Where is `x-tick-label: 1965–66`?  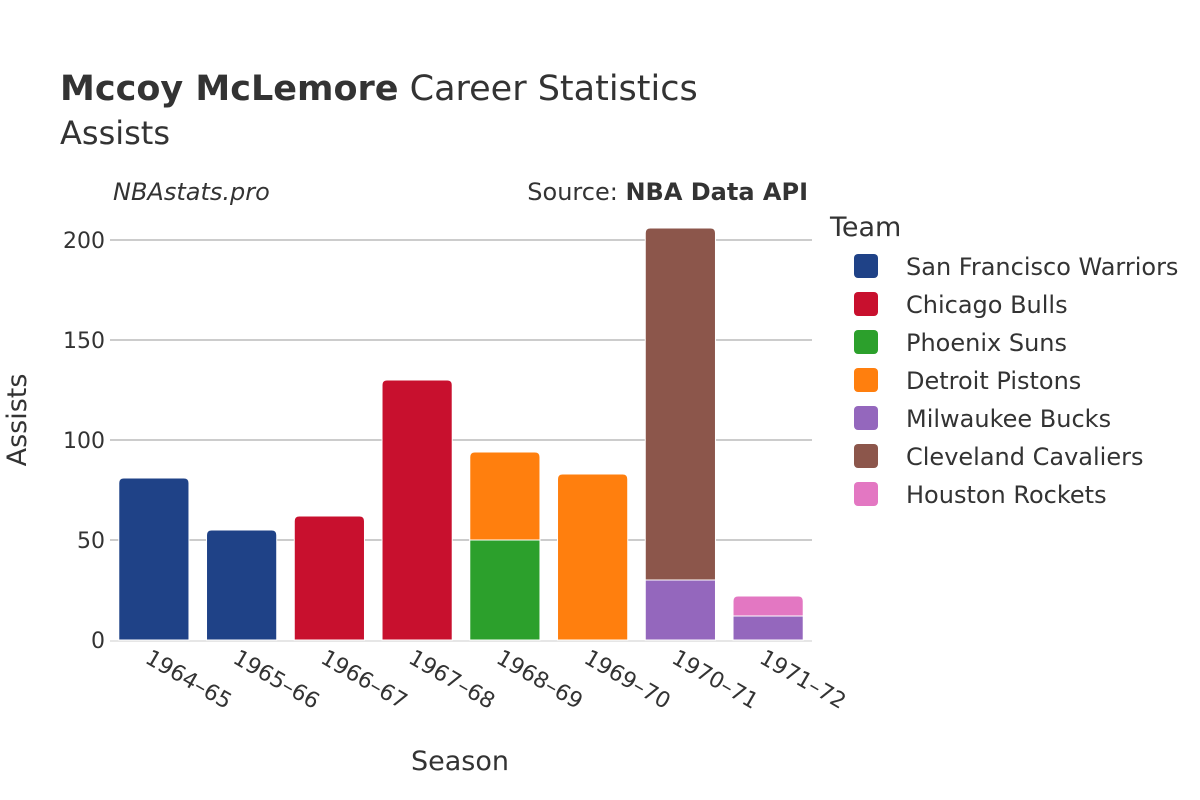 x-tick-label: 1965–66 is located at coordinates (276, 680).